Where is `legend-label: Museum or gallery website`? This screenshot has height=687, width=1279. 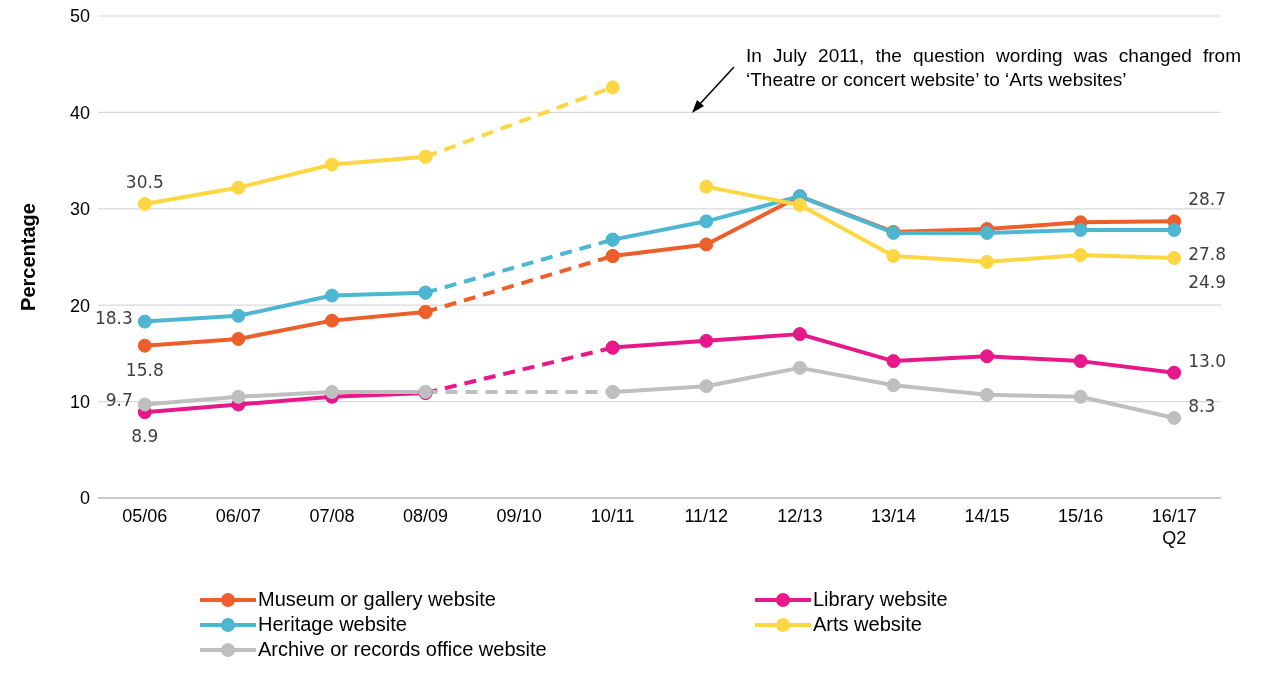 legend-label: Museum or gallery website is located at coordinates (377, 599).